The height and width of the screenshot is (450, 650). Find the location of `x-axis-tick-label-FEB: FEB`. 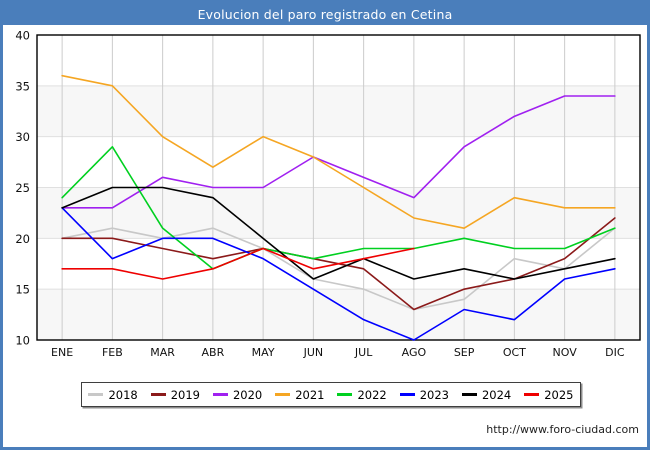

x-axis-tick-label-FEB: FEB is located at coordinates (112, 352).